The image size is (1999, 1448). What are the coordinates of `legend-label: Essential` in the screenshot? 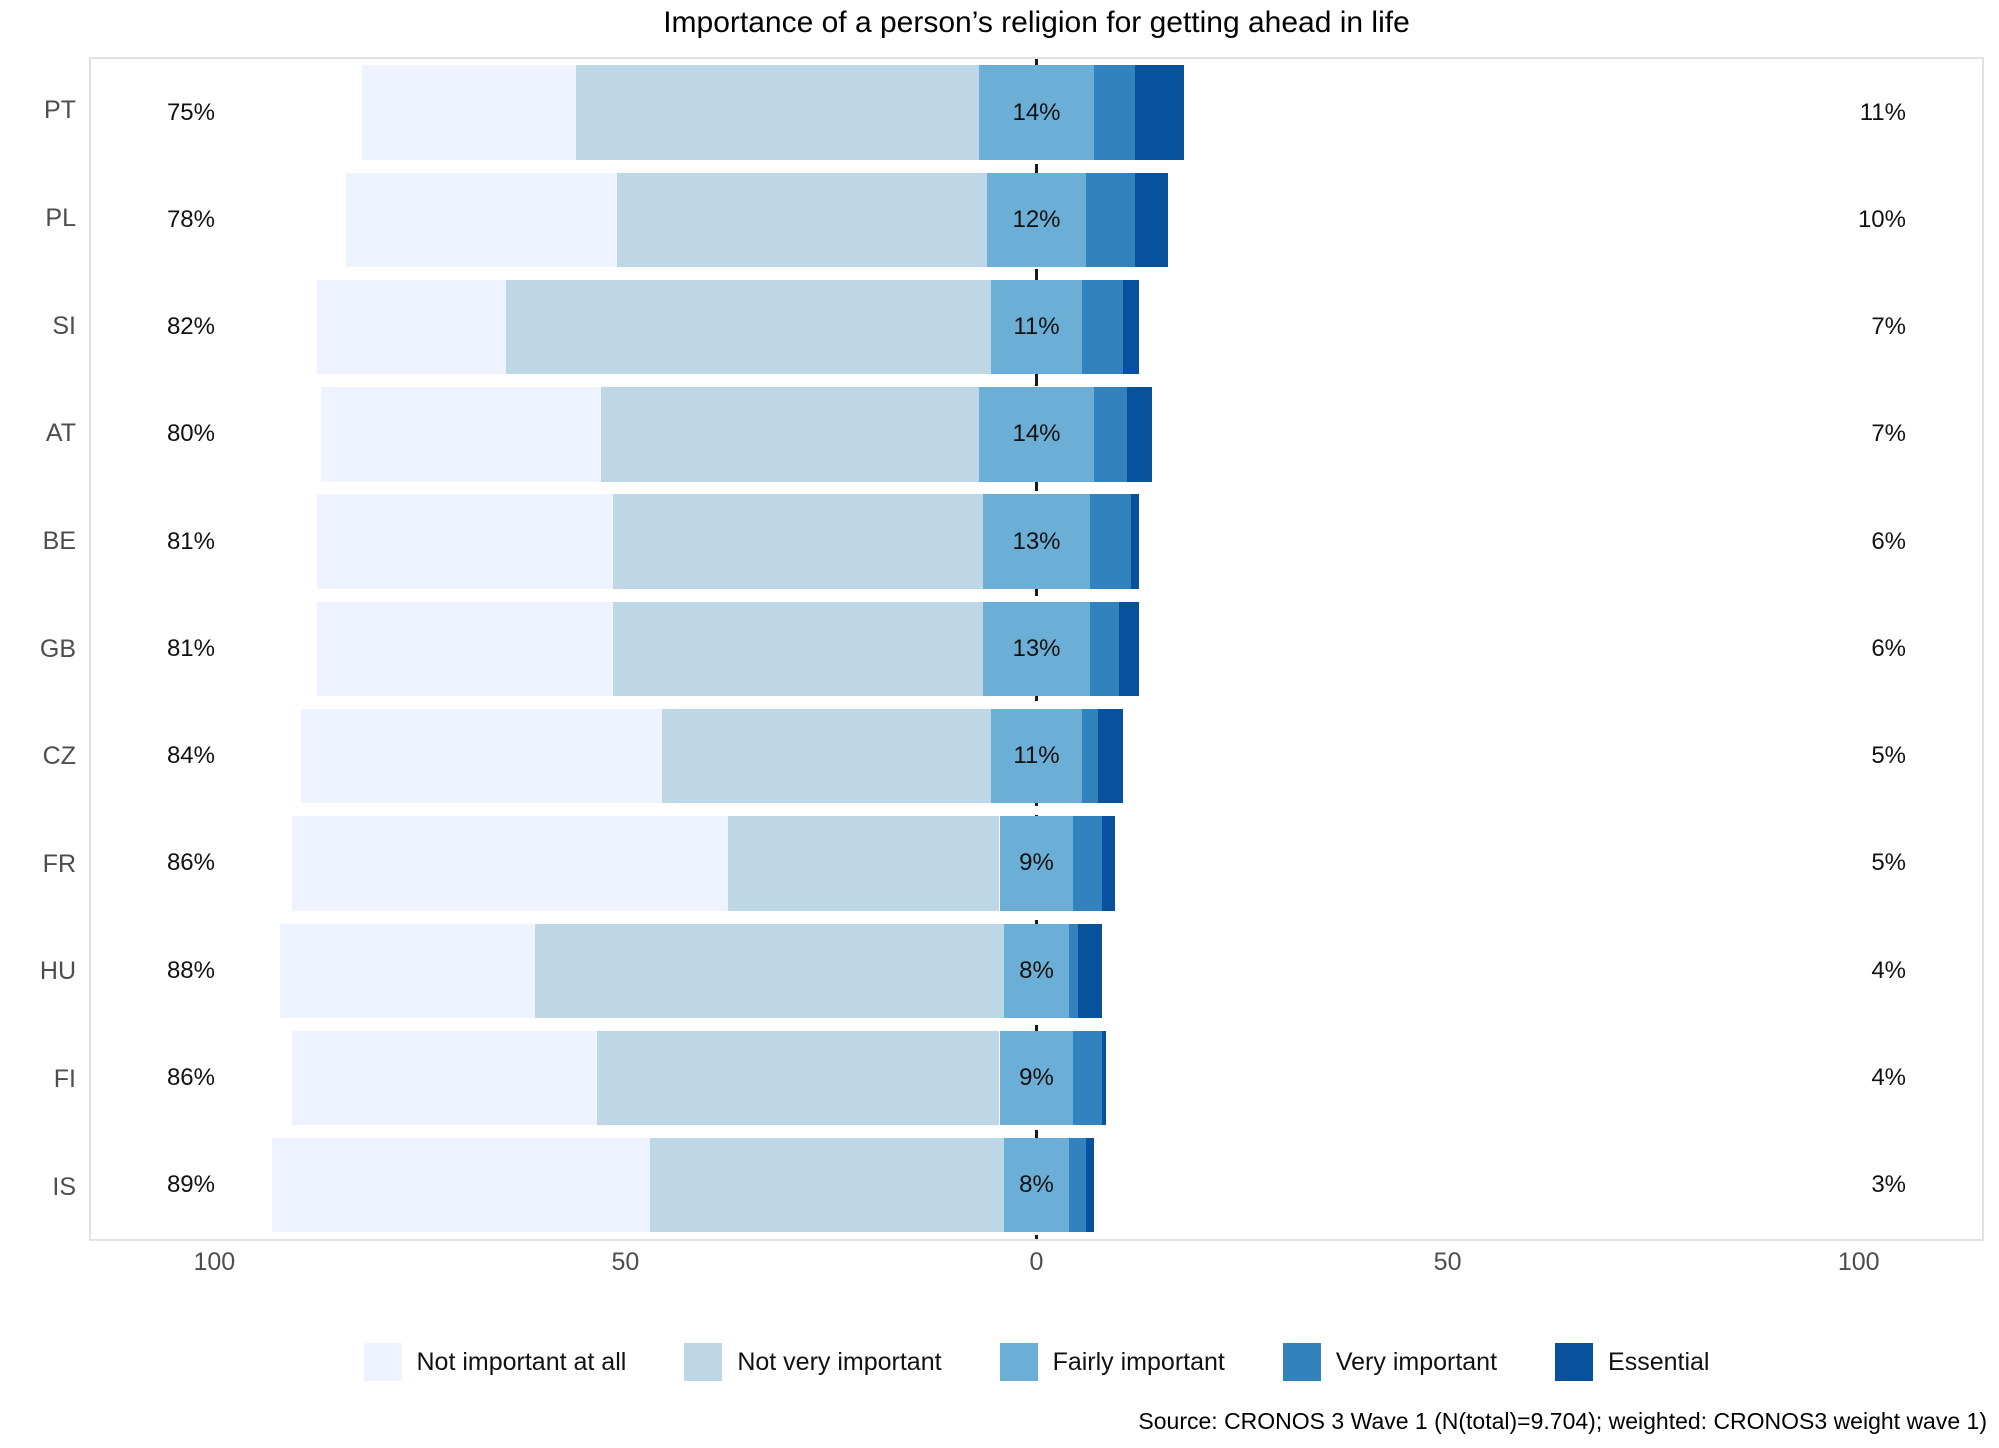 It's located at (1659, 1361).